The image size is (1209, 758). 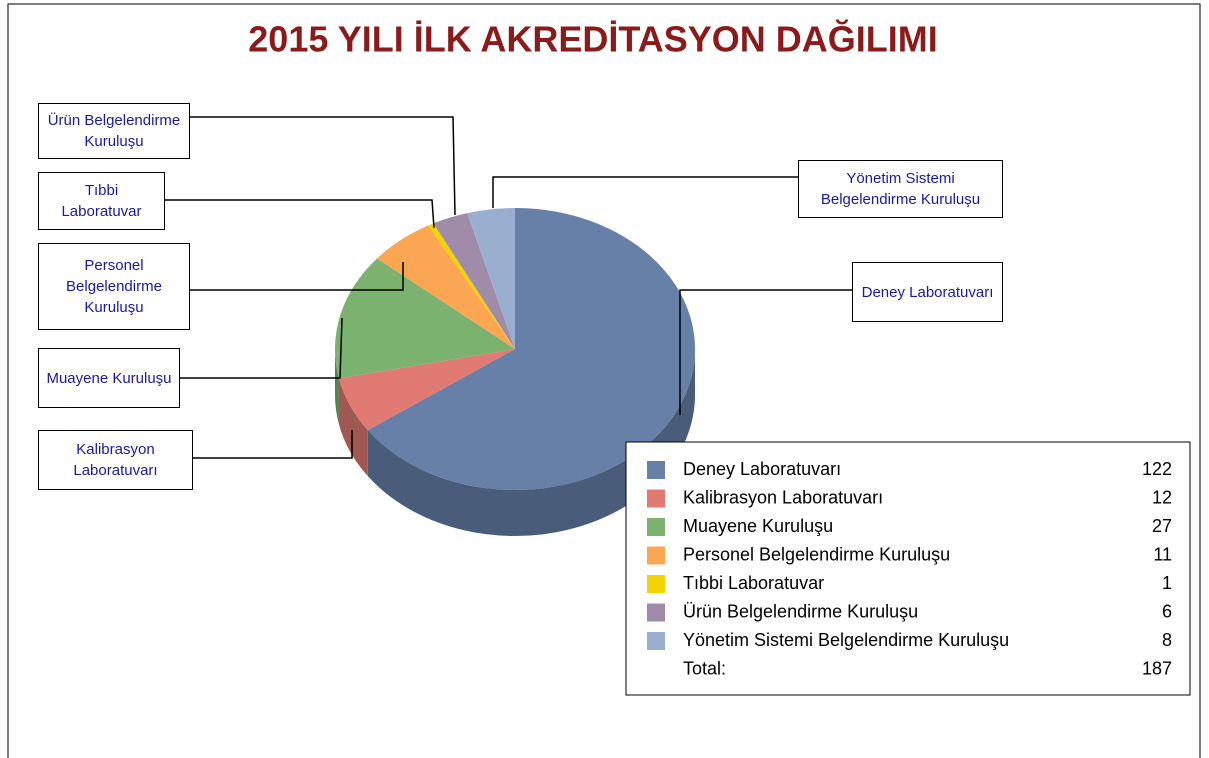 I want to click on legend-label: Personel Belgelendirme Kuruluşu, so click(x=816, y=554).